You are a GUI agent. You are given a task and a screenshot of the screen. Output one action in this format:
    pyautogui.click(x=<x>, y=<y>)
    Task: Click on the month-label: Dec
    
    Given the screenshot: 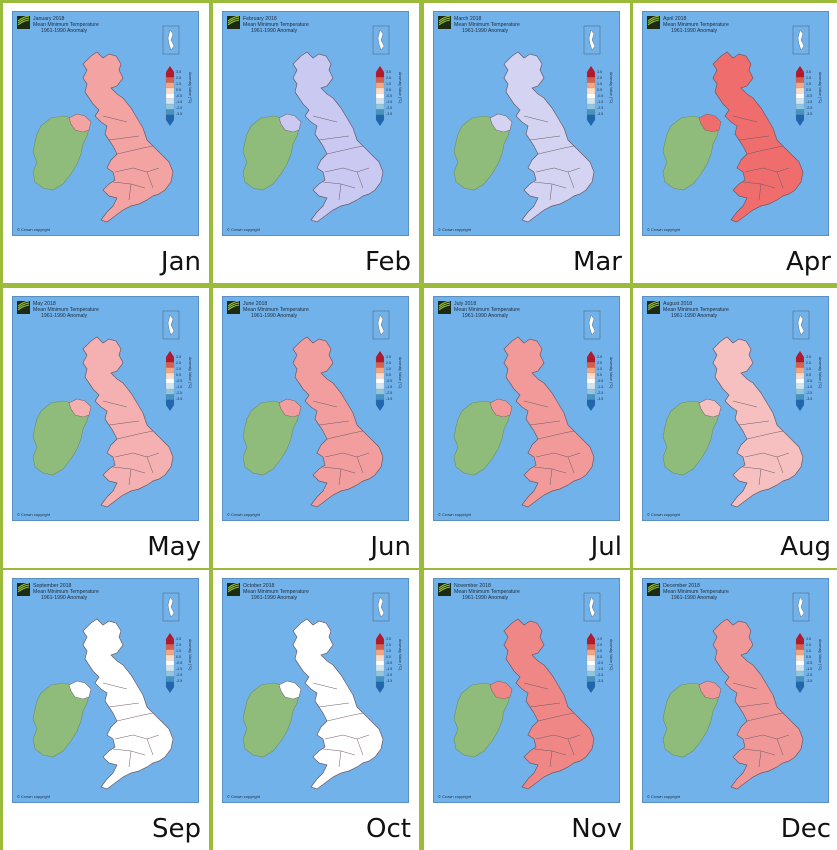 What is the action you would take?
    pyautogui.click(x=805, y=829)
    